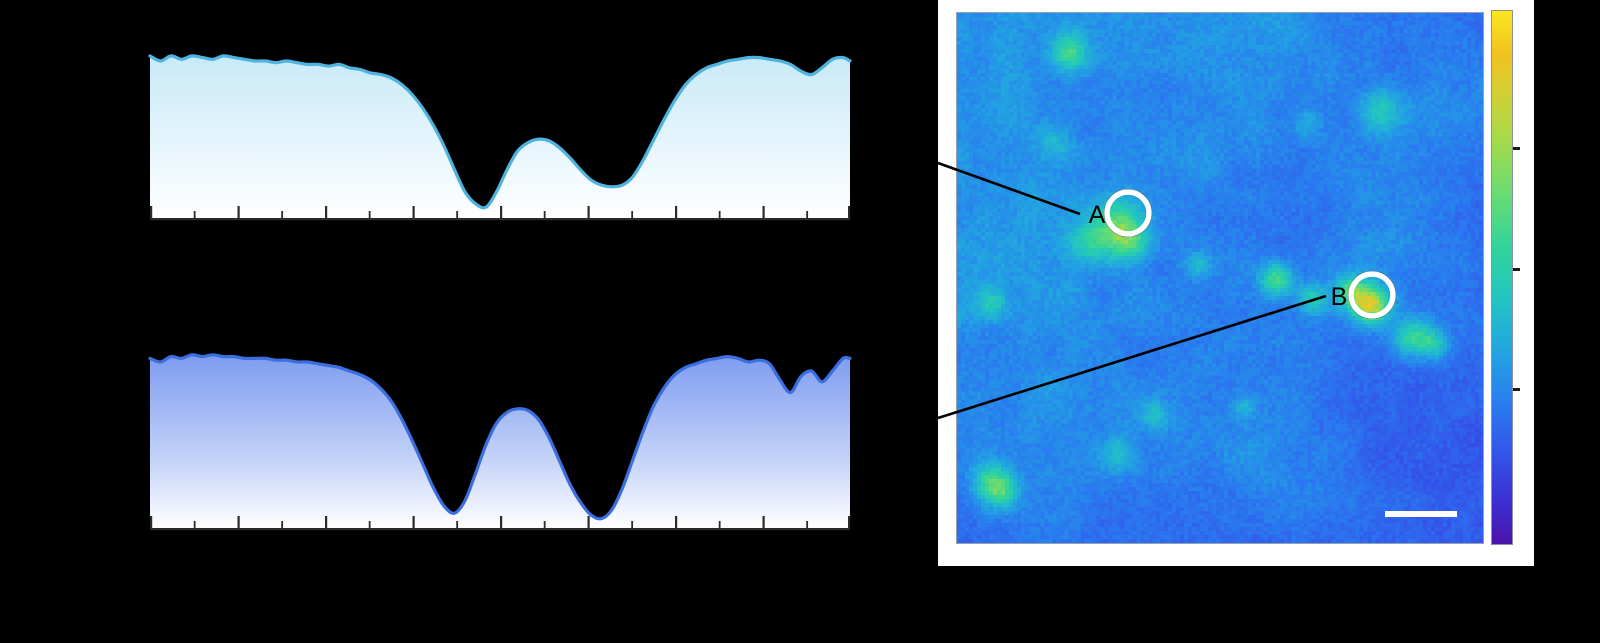 This screenshot has height=643, width=1600. Describe the element at coordinates (500, 437) in the screenshot. I see `spectrum-bottom-line` at that location.